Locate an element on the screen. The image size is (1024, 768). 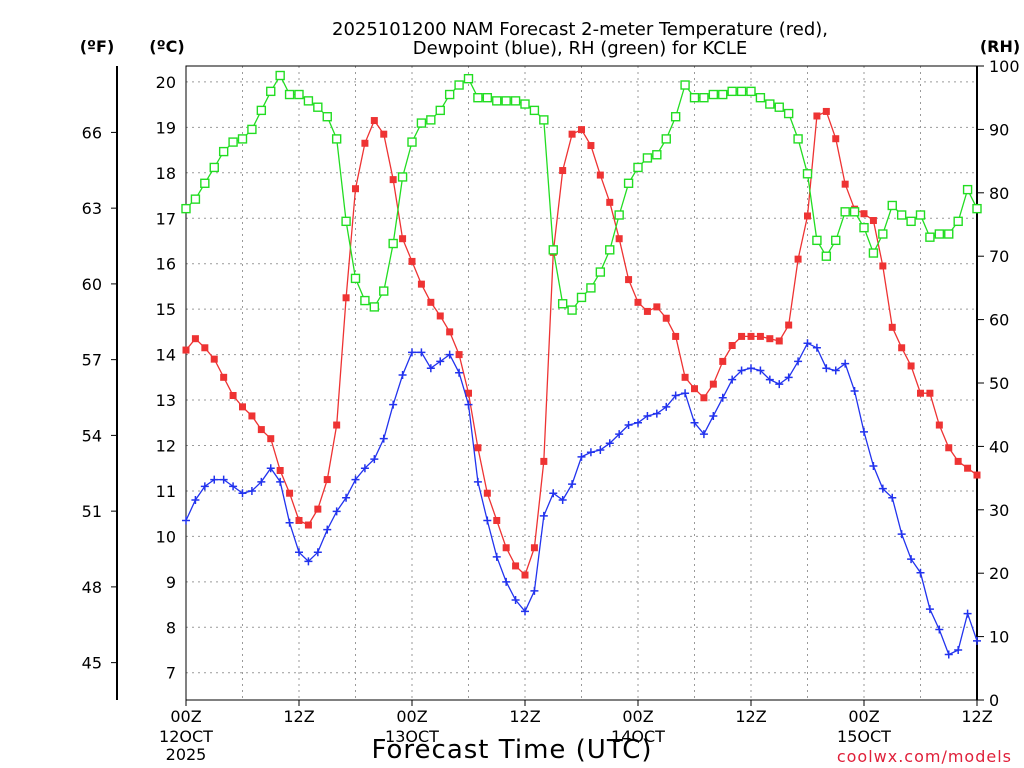
x-tick-date-label: 2025 is located at coordinates (186, 754).